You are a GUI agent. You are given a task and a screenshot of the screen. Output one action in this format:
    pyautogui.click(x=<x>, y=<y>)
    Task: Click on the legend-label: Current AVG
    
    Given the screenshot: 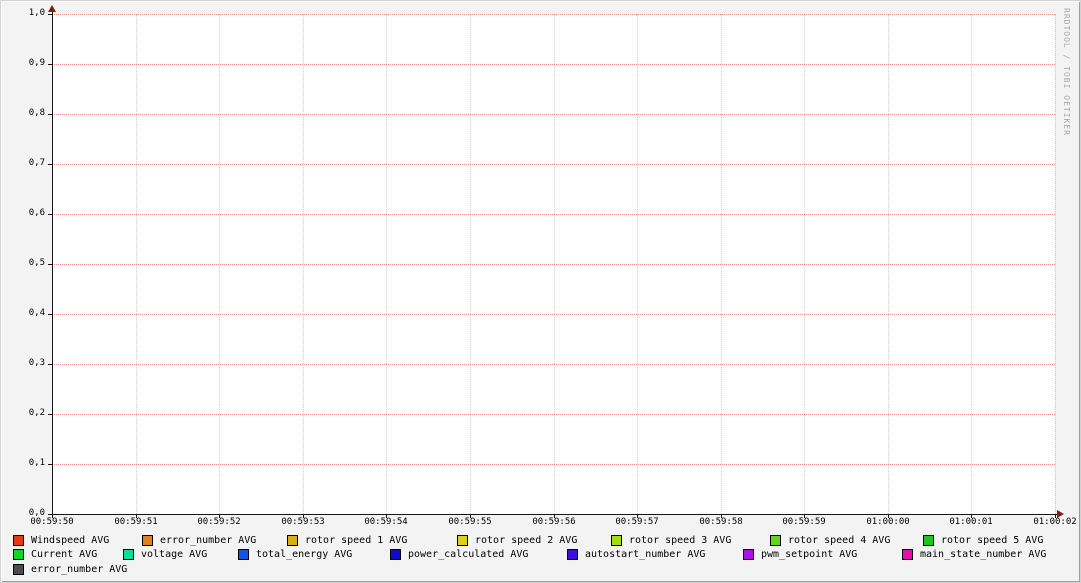 What is the action you would take?
    pyautogui.click(x=64, y=554)
    